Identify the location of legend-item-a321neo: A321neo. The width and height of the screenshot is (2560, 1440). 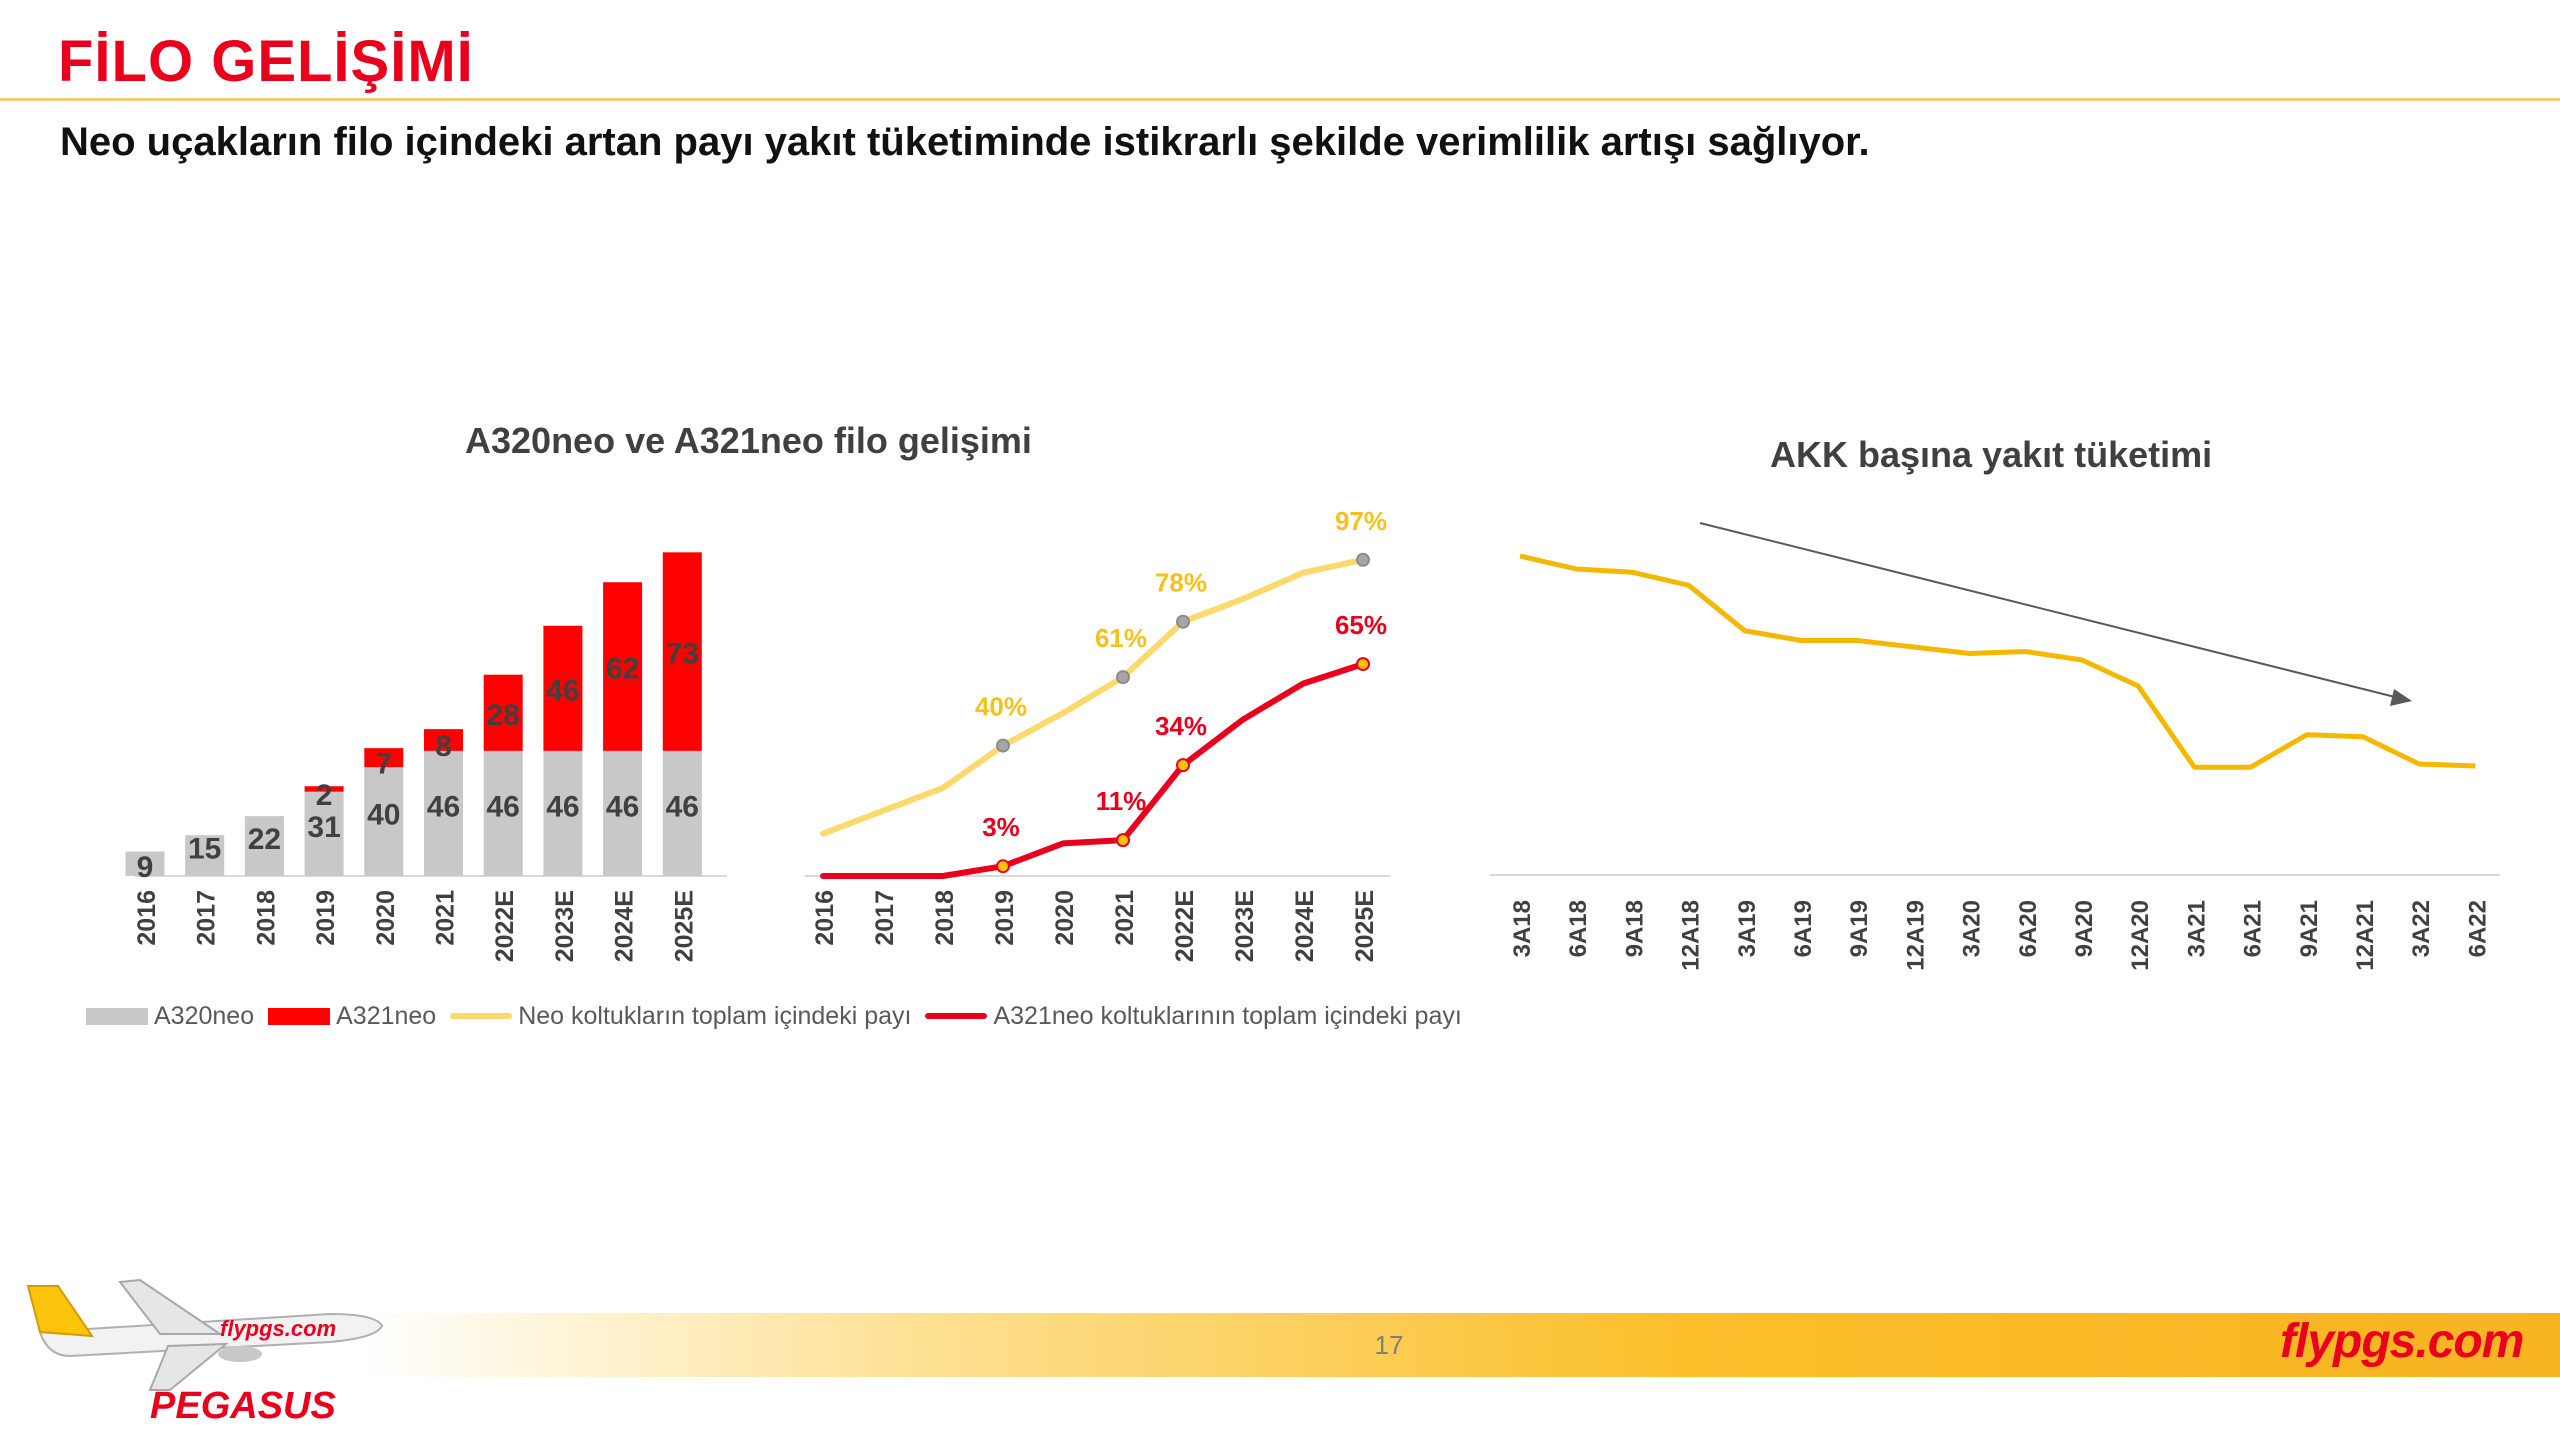
(352, 1016).